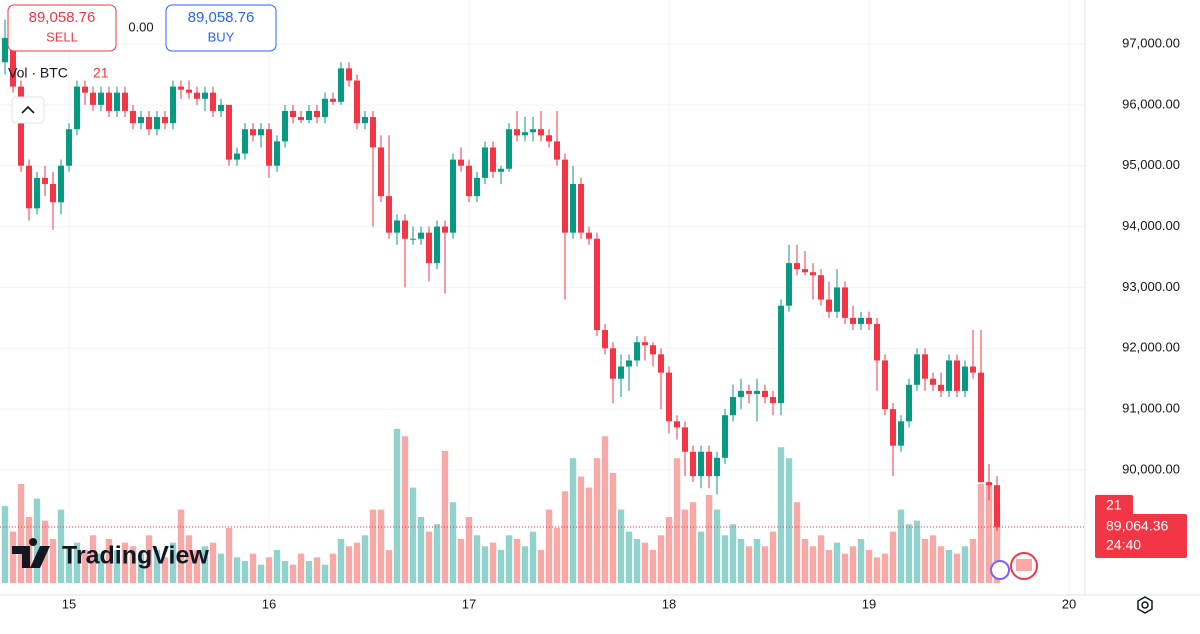 This screenshot has width=1200, height=634. What do you see at coordinates (62, 17) in the screenshot?
I see `sell-price: 89,058.76` at bounding box center [62, 17].